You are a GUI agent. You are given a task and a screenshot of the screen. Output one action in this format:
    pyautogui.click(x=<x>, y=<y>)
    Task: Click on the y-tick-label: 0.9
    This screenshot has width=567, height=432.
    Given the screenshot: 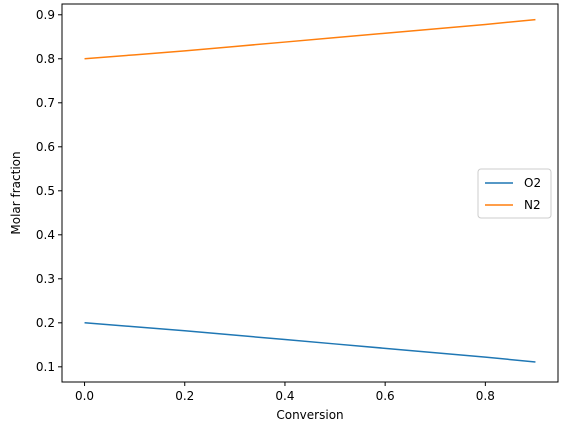 What is the action you would take?
    pyautogui.click(x=45, y=15)
    